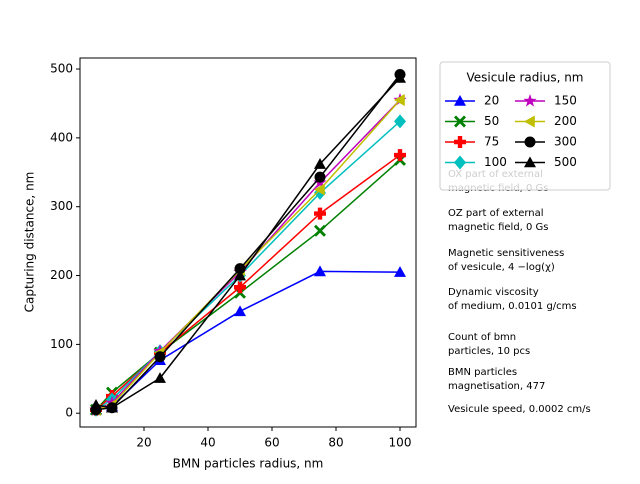 This screenshot has width=640, height=484. What do you see at coordinates (30, 242) in the screenshot?
I see `y-axis-label: Capturing distance, nm` at bounding box center [30, 242].